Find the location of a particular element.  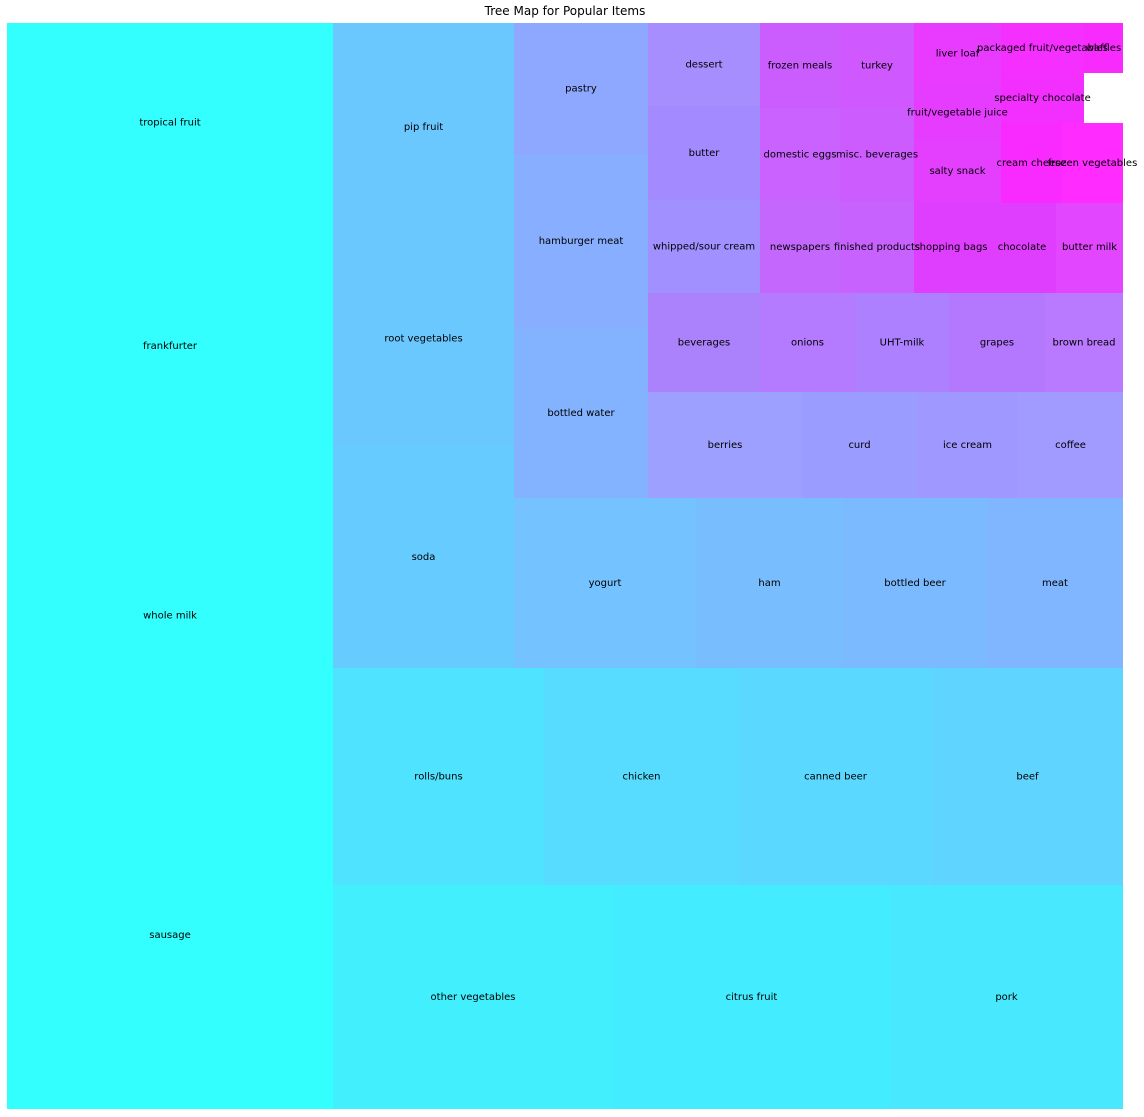

tile-label-finished-products: finished products is located at coordinates (877, 247).